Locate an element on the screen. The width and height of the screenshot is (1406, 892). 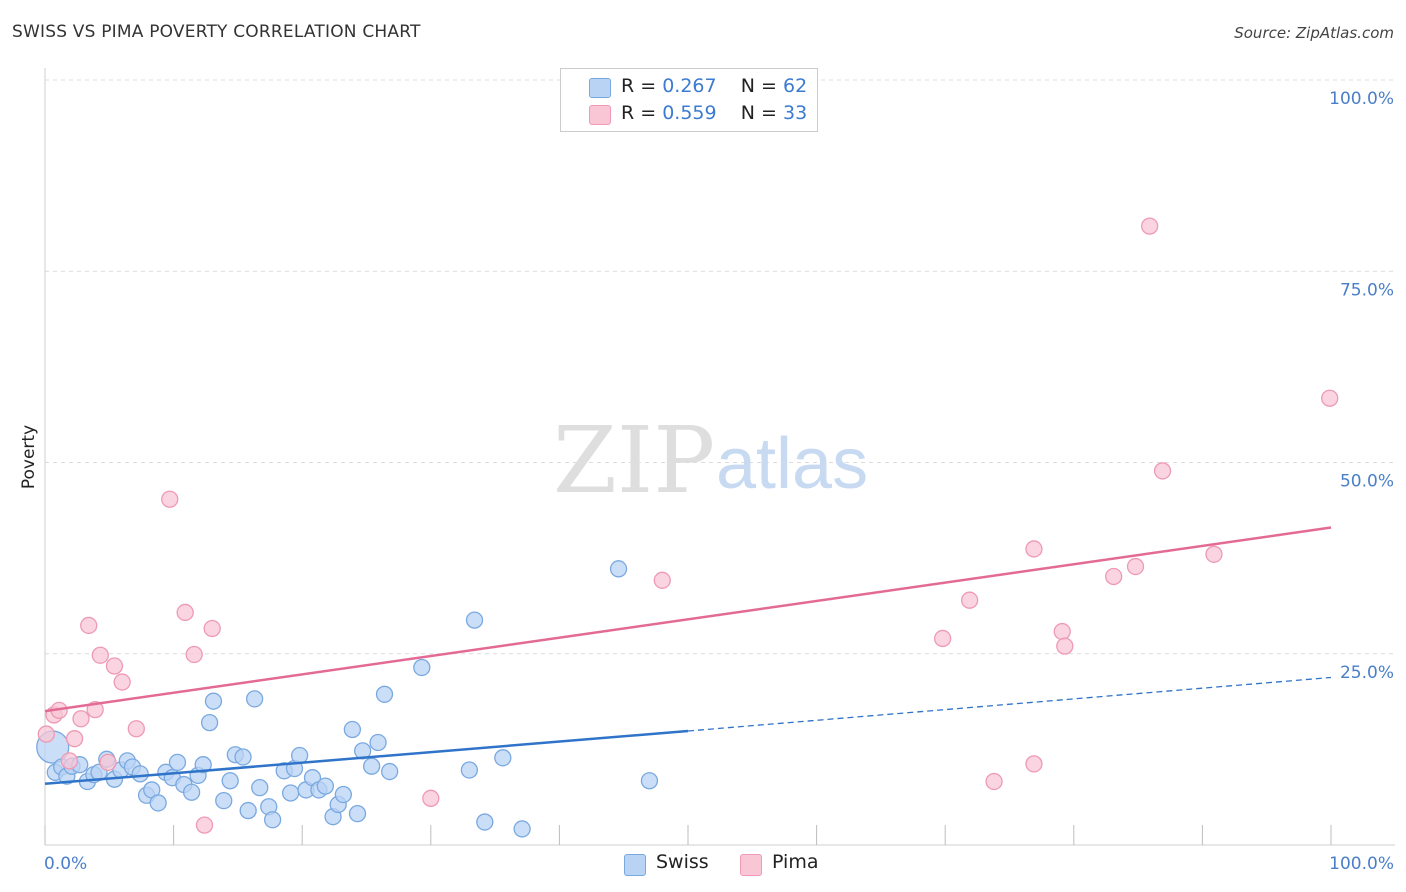
y-axis-label: Poverty is located at coordinates (29, 457).